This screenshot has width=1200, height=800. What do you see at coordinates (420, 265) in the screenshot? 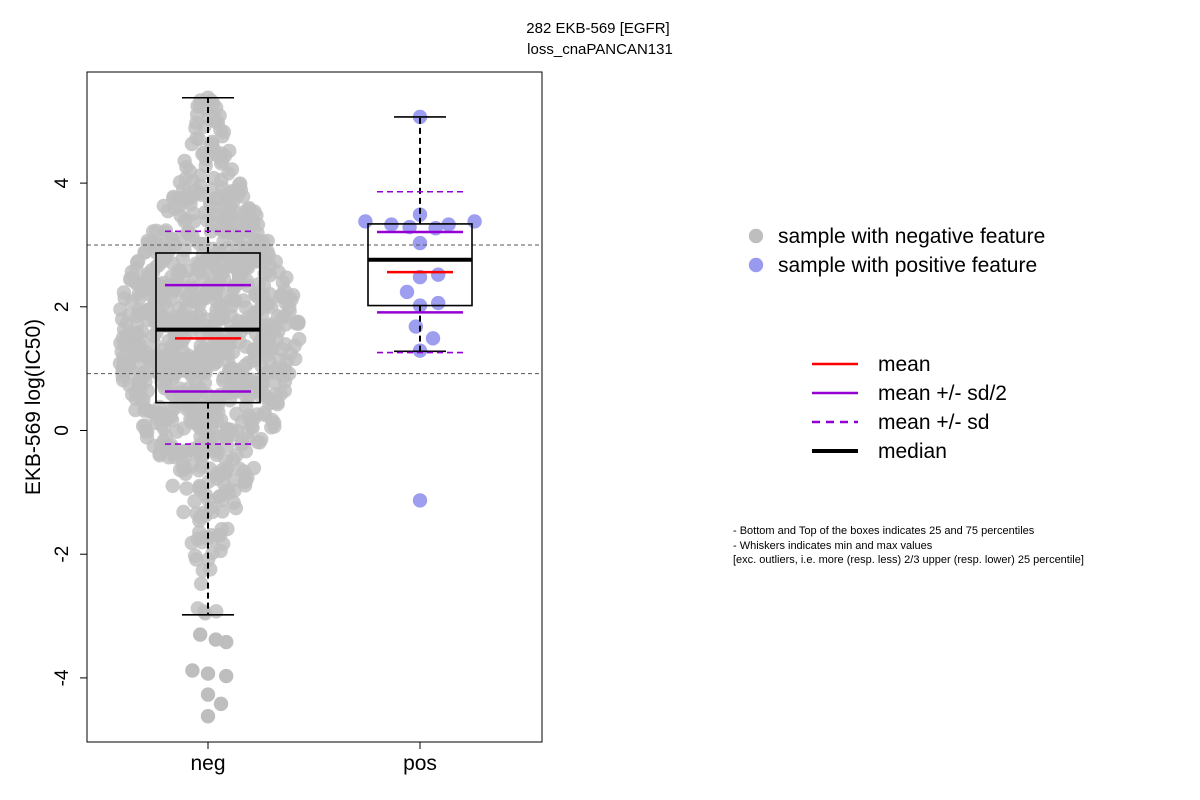
I see `iqr-box` at bounding box center [420, 265].